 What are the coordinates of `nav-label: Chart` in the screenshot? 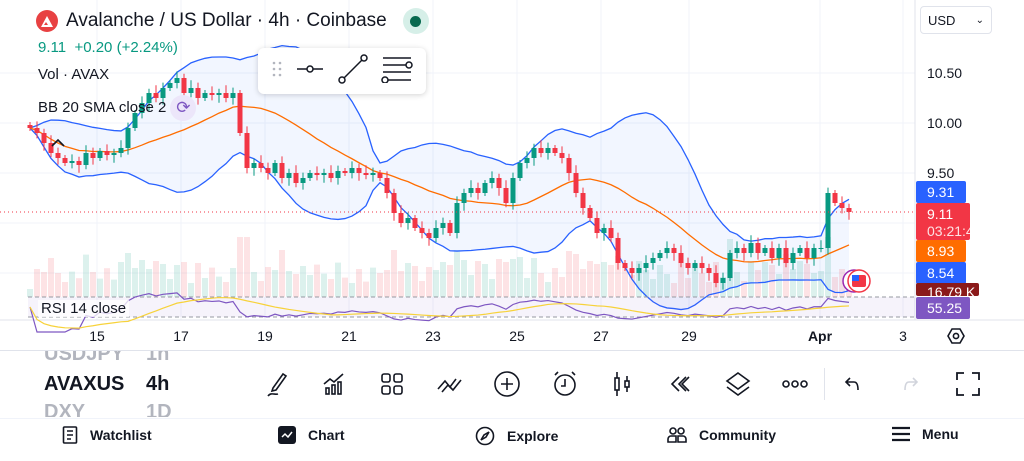 It's located at (326, 435).